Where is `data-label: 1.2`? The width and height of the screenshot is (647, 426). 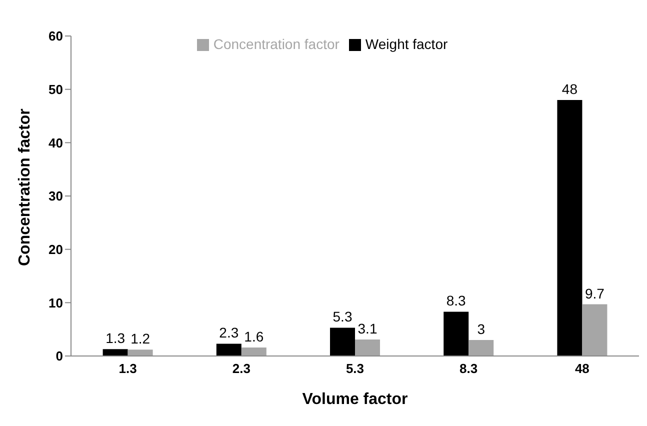
data-label: 1.2 is located at coordinates (140, 338).